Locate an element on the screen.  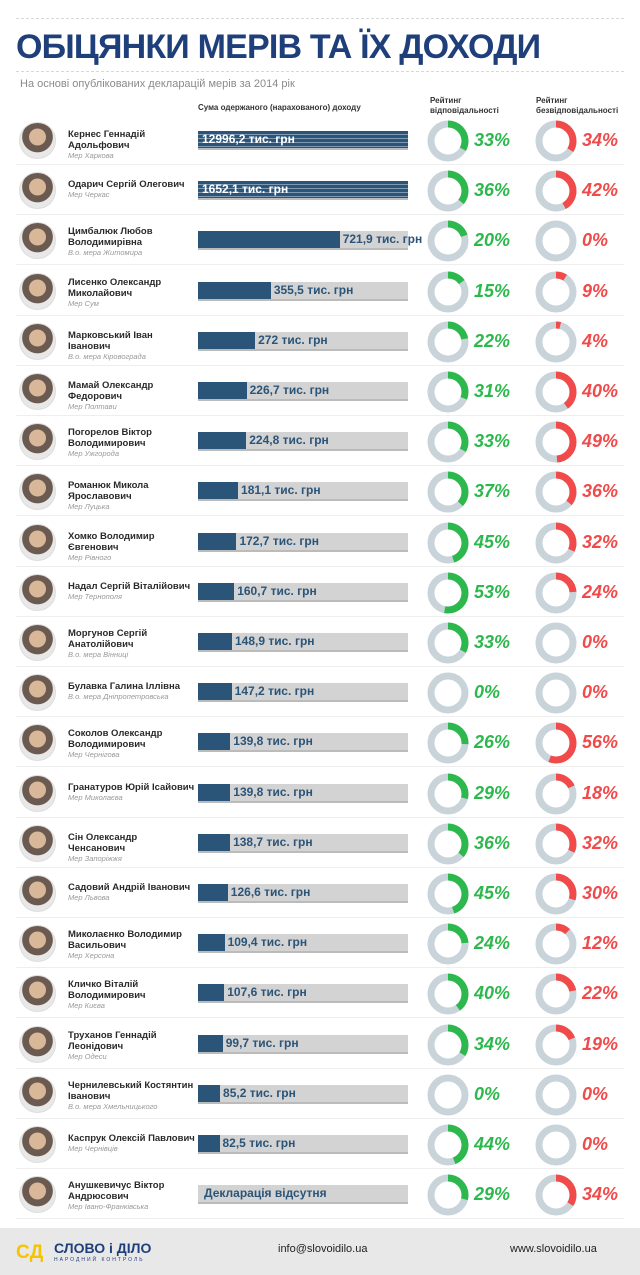
income-label: 107,6 тис. грн is located at coordinates (267, 992).